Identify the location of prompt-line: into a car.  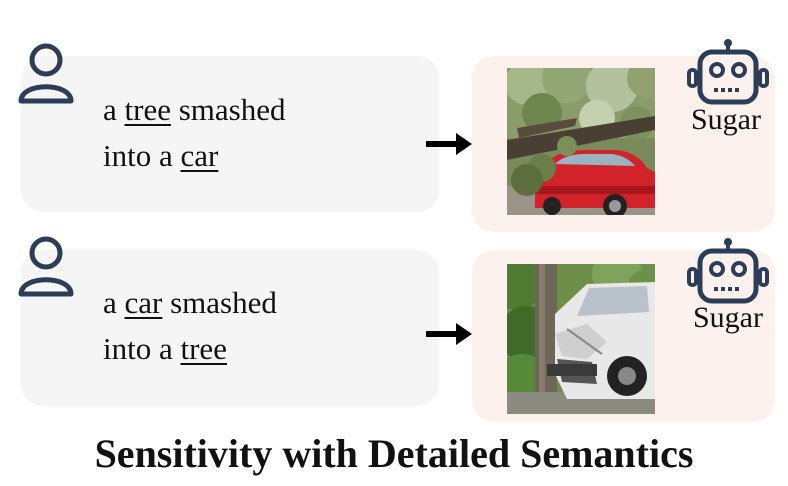
(194, 156).